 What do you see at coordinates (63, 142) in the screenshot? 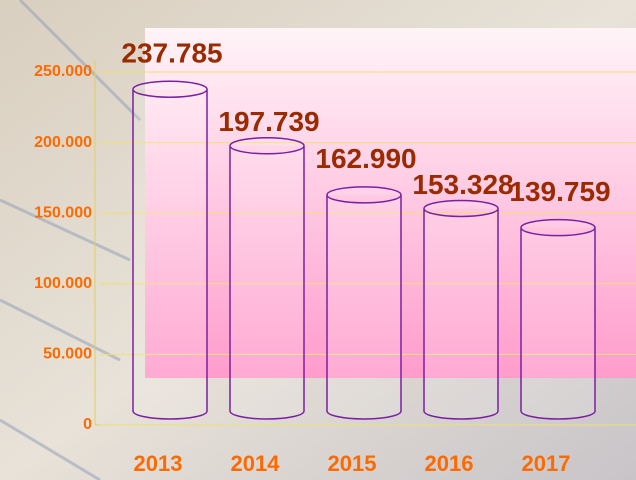
I see `y-tick-label: 200.000` at bounding box center [63, 142].